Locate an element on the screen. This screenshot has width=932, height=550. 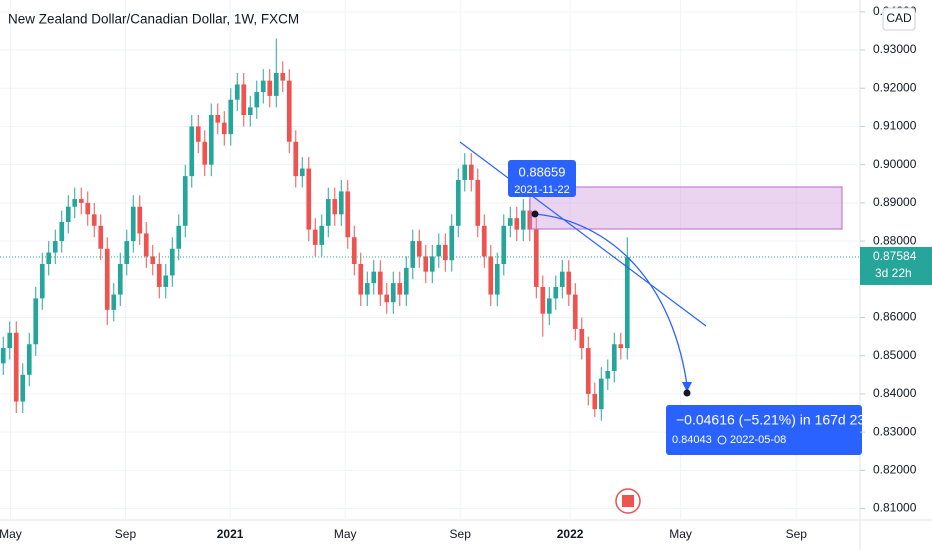
anchor-point is located at coordinates (535, 214).